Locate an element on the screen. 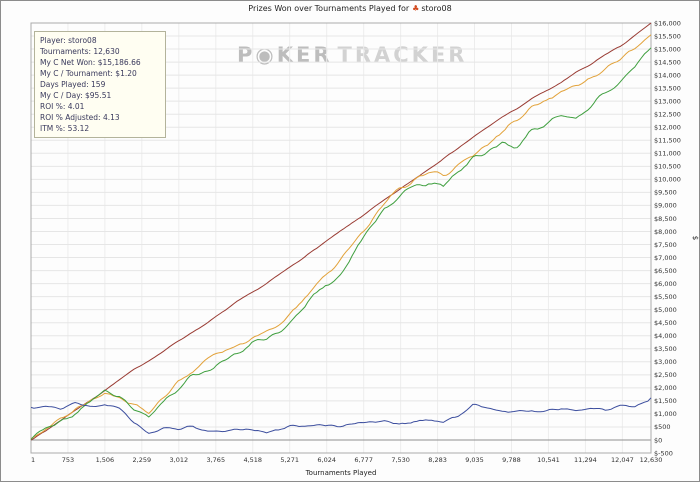  svg-text: $10,000 is located at coordinates (667, 180).